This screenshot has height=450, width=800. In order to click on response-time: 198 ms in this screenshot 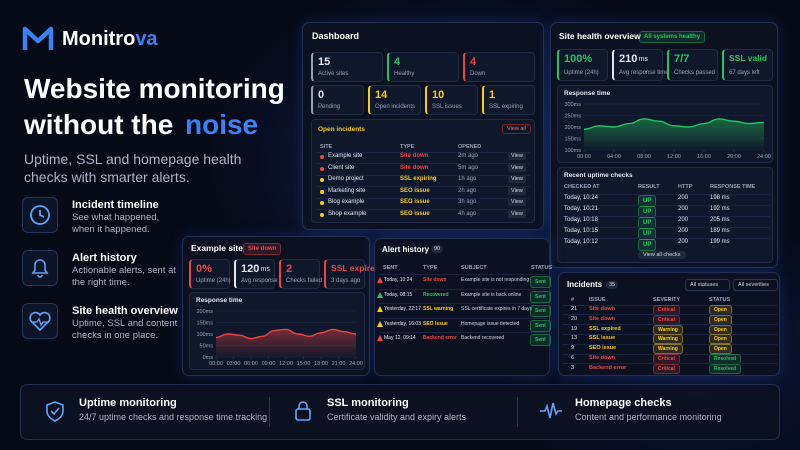, I will do `click(720, 198)`.